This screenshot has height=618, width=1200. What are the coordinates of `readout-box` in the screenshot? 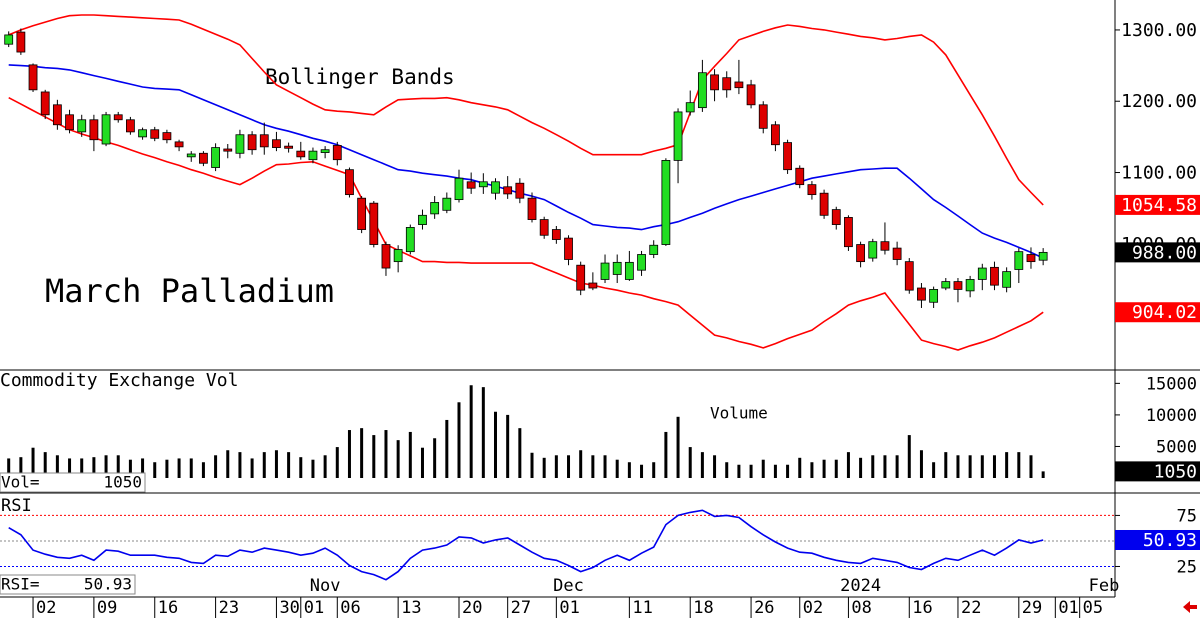 It's located at (68, 584).